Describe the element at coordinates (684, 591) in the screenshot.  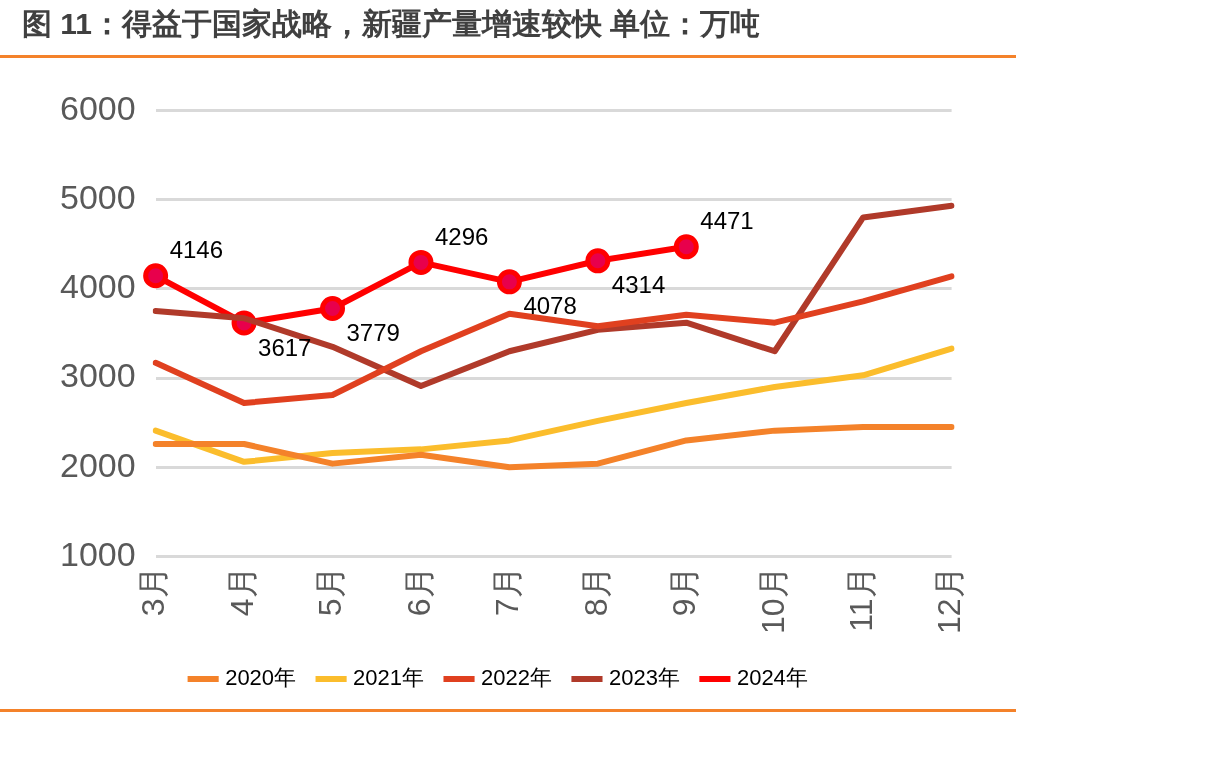
I see `x-tick-label: 9月` at that location.